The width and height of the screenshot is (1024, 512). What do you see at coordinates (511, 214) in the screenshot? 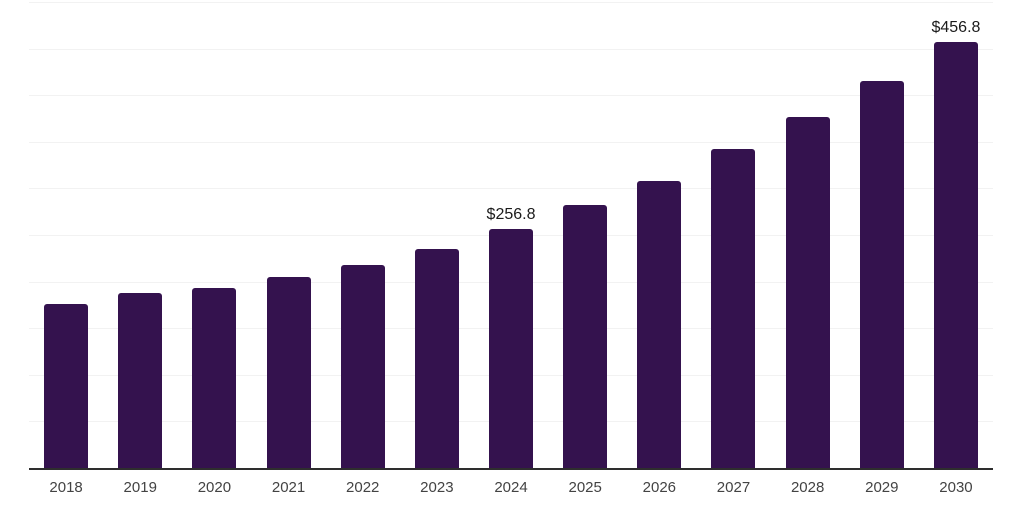
I see `value-label-2024: $256.8` at bounding box center [511, 214].